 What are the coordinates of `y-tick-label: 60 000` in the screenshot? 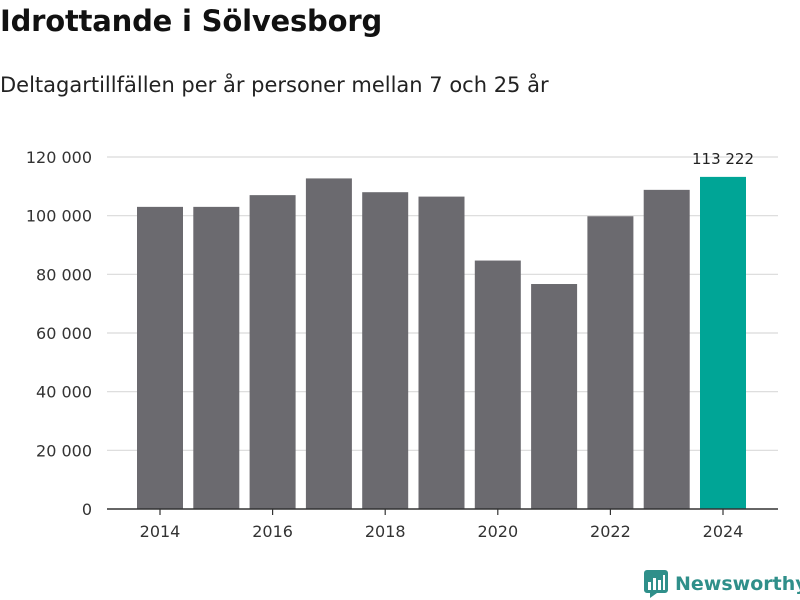 It's located at (64, 333).